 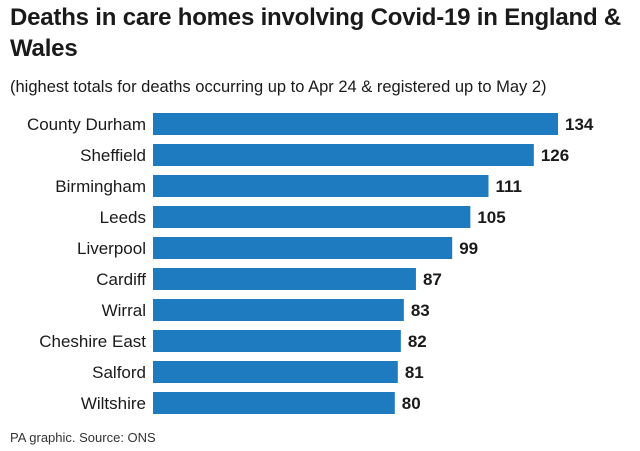 I want to click on category-label-sheffield: Sheffield, so click(x=113, y=155).